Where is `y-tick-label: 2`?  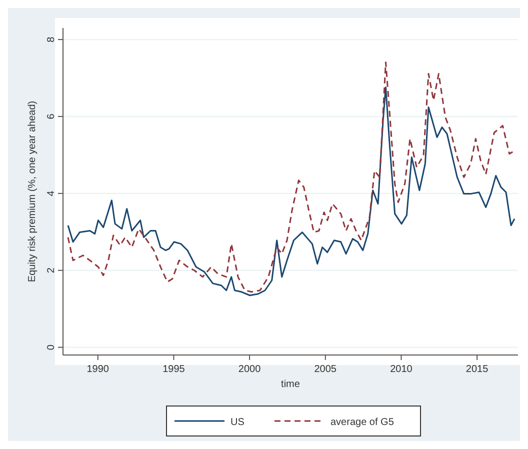 y-tick-label: 2 is located at coordinates (51, 270).